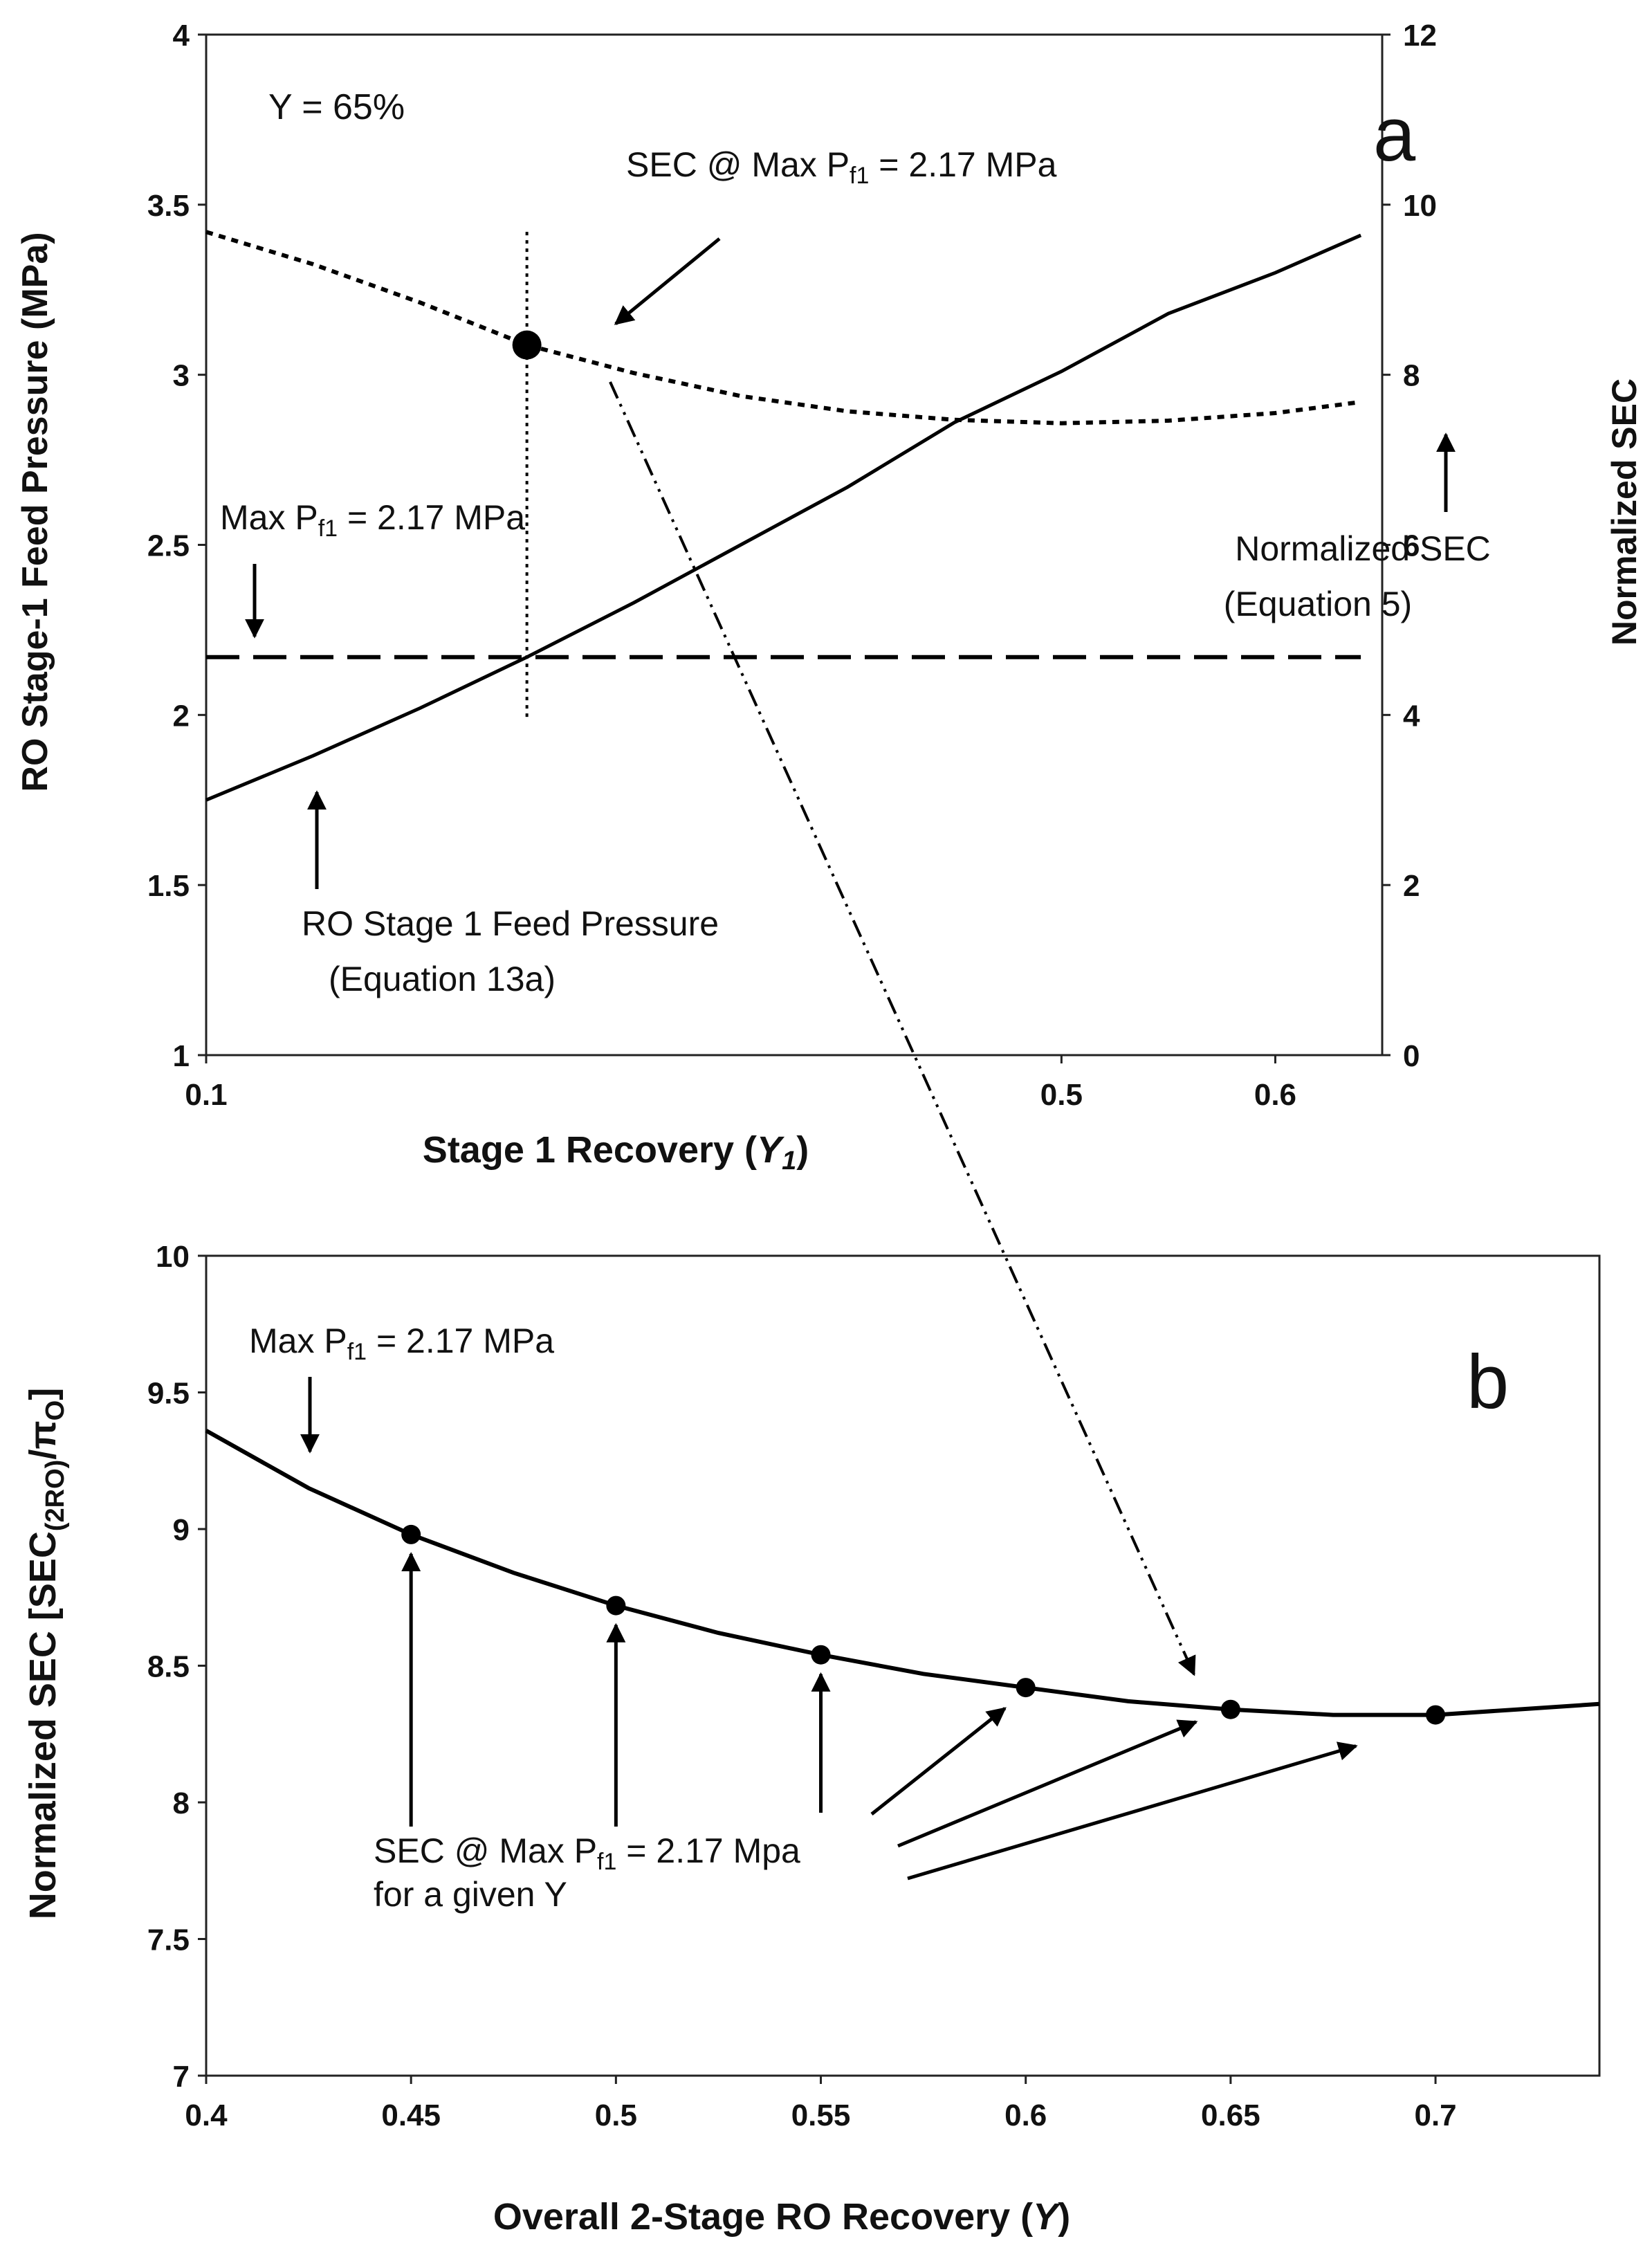 The height and width of the screenshot is (2259, 1652). Describe the element at coordinates (1275, 1095) in the screenshot. I see `panel-a-x-tick-label: 0.6` at that location.